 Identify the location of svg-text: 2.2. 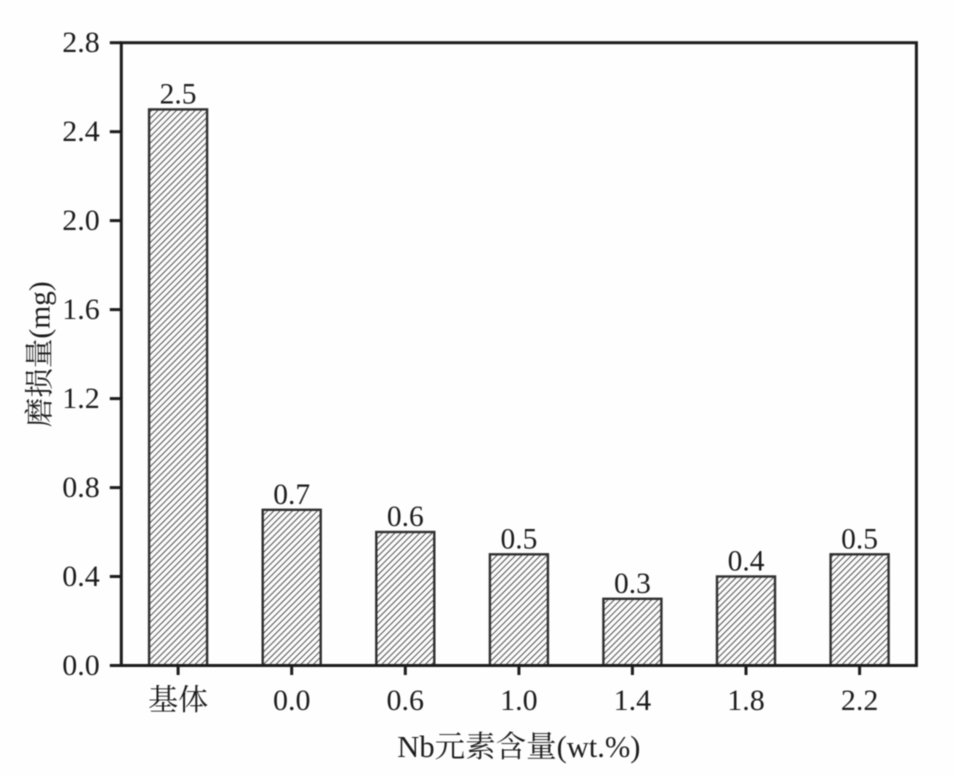
(860, 700).